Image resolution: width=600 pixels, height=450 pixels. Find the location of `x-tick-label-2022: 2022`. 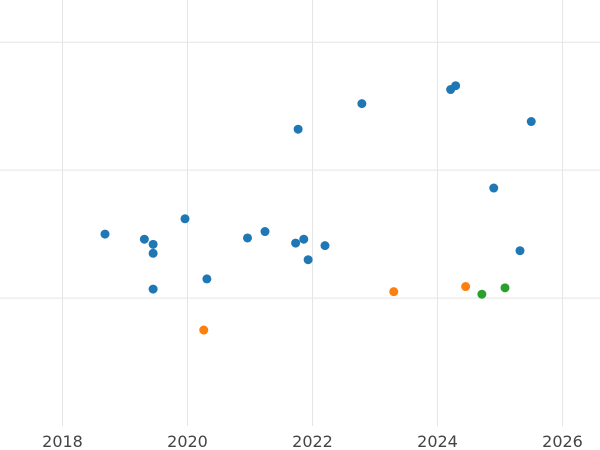

x-tick-label-2022: 2022 is located at coordinates (312, 441).